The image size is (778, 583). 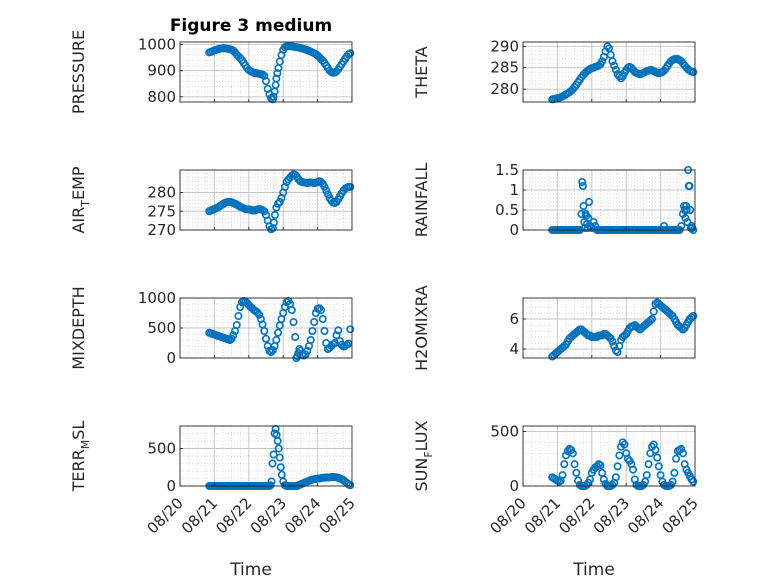 What do you see at coordinates (428, 454) in the screenshot?
I see `ylabel-subscript: F` at bounding box center [428, 454].